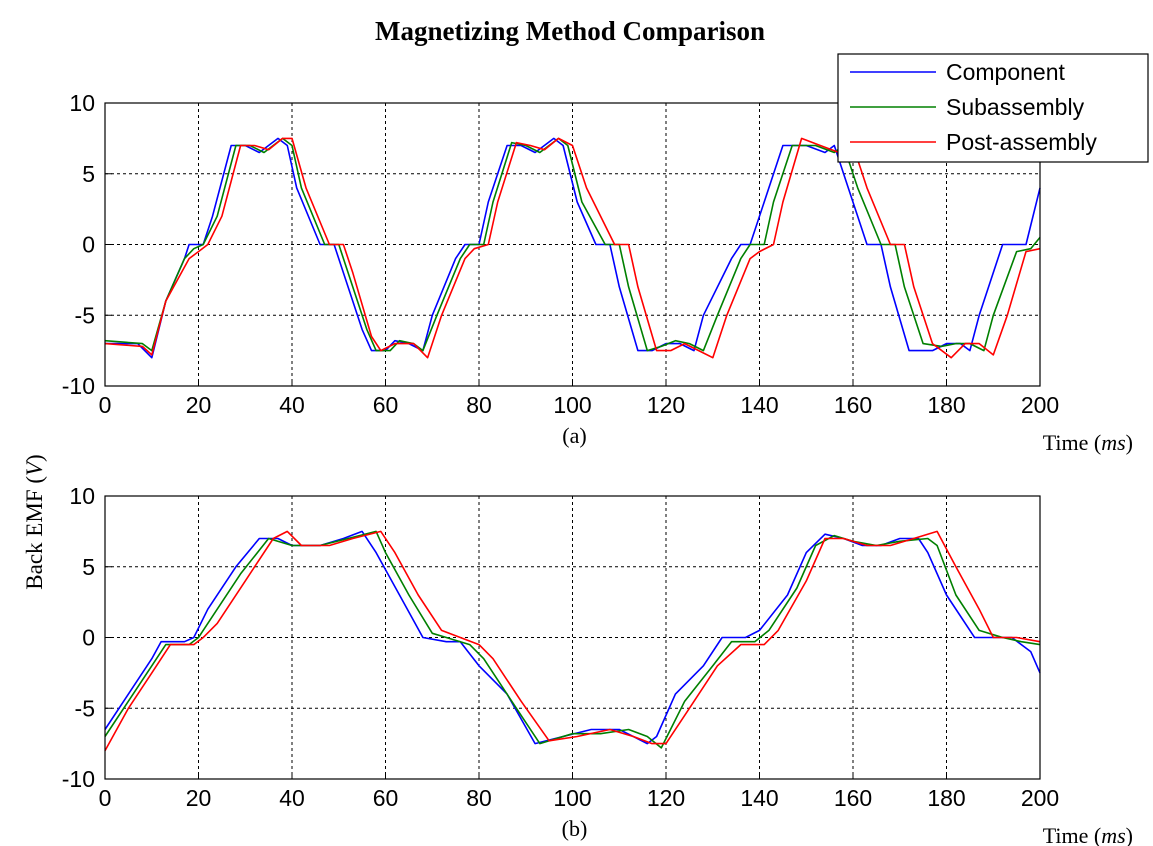  What do you see at coordinates (1015, 107) in the screenshot?
I see `legend-label: Subassembly` at bounding box center [1015, 107].